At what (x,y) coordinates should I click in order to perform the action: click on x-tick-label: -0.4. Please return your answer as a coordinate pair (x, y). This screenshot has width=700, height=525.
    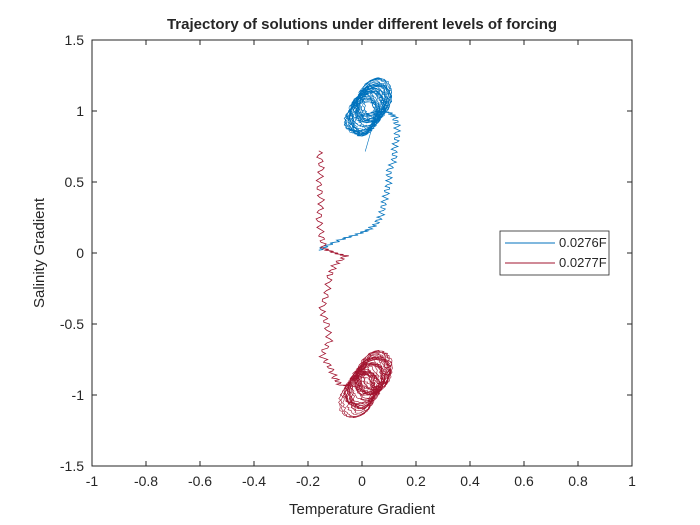
    Looking at the image, I should click on (254, 481).